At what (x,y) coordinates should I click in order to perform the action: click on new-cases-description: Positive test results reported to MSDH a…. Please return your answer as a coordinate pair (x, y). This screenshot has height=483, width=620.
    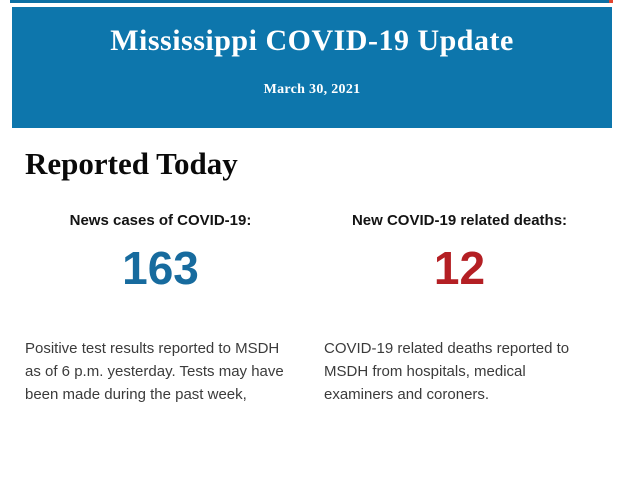
    Looking at the image, I should click on (154, 371).